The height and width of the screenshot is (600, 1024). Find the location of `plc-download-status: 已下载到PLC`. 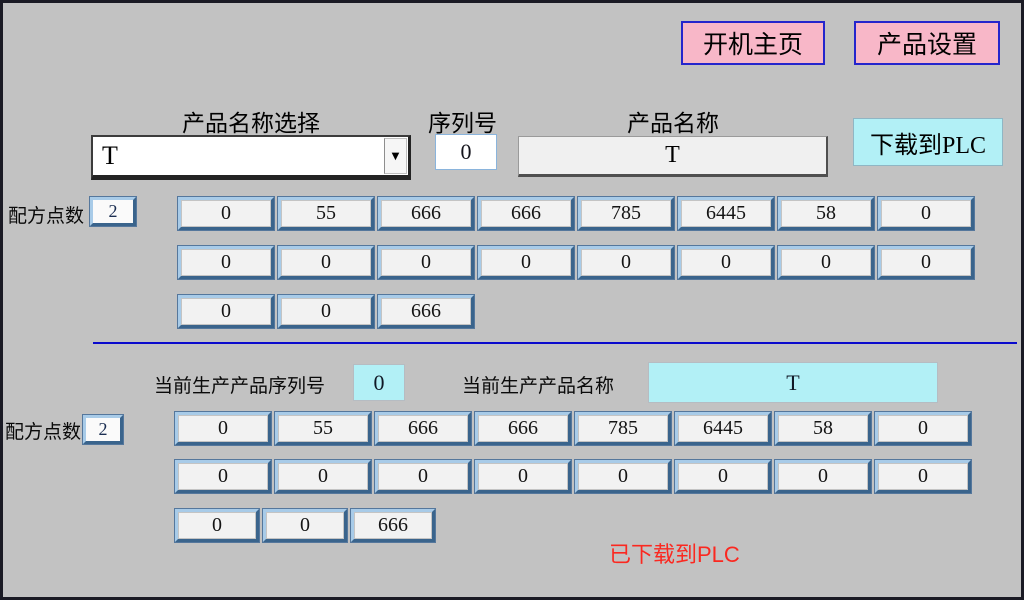

plc-download-status: 已下载到PLC is located at coordinates (674, 554).